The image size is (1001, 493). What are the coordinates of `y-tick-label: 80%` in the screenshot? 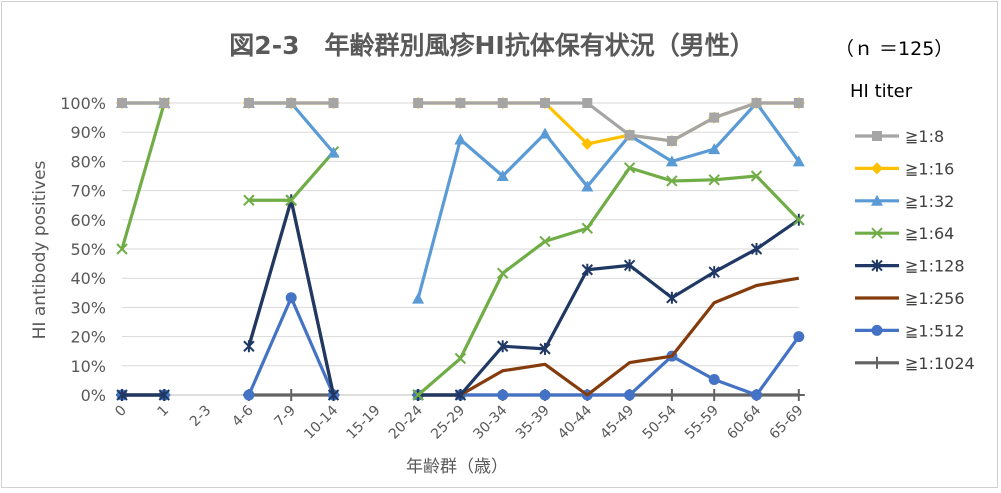 It's located at (88, 161).